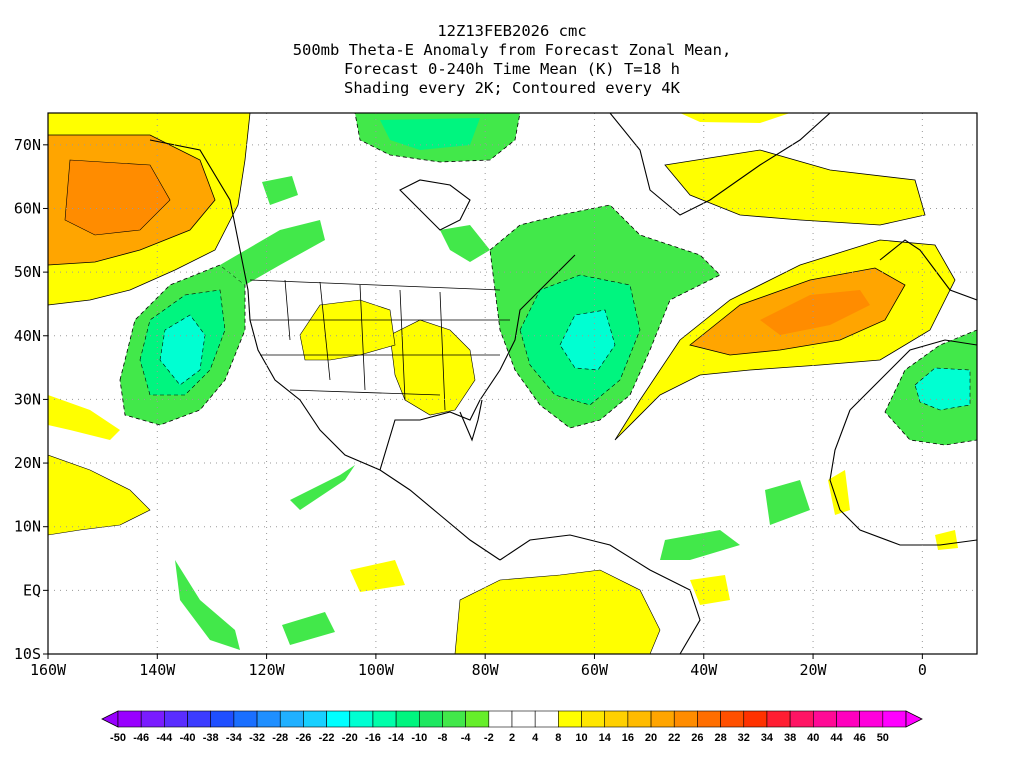 The width and height of the screenshot is (1024, 768). Describe the element at coordinates (813, 738) in the screenshot. I see `colorbar-label: 40` at that location.